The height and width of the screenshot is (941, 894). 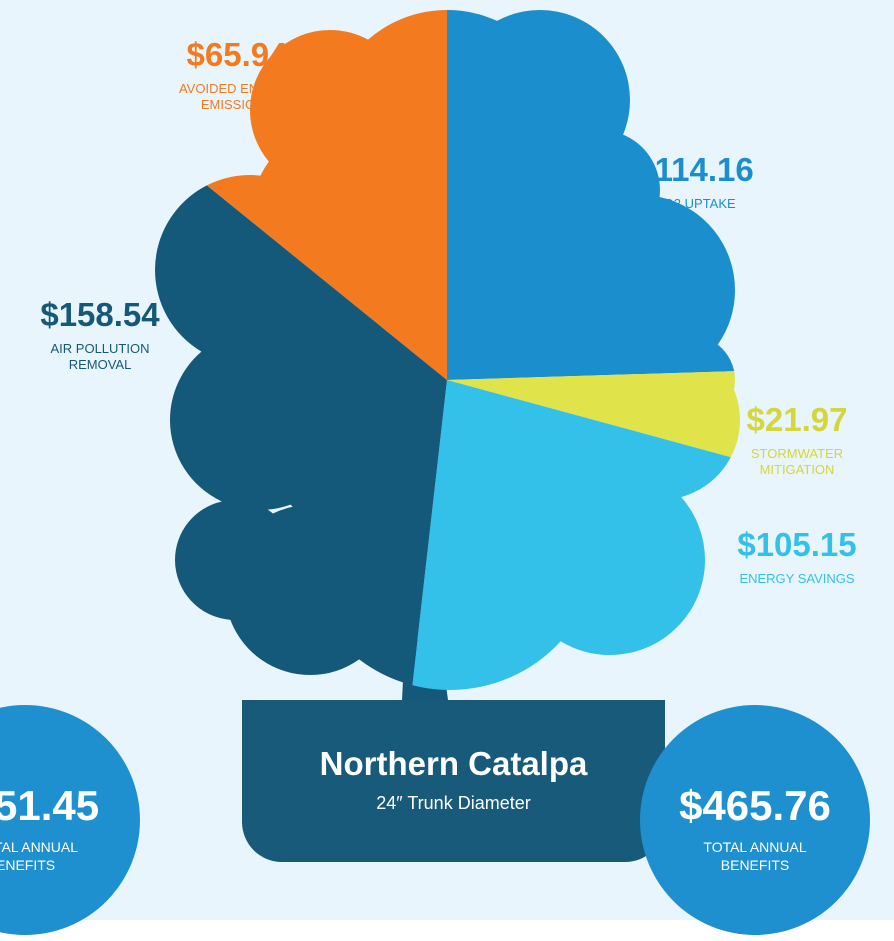 What do you see at coordinates (797, 544) in the screenshot?
I see `slice-value: $105.15` at bounding box center [797, 544].